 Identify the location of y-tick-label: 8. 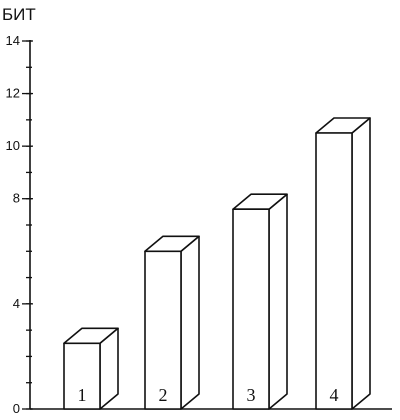
(16, 198).